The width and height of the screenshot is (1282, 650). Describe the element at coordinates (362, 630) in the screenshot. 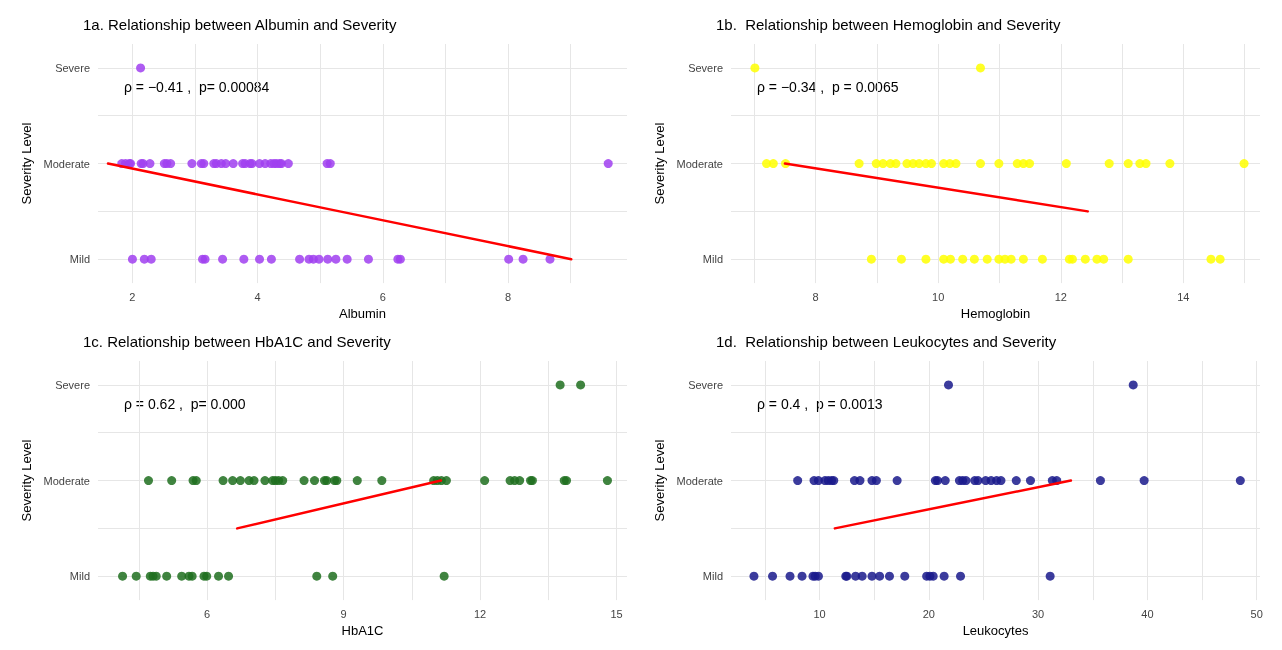

I see `x-axis-title: HbA1C` at that location.